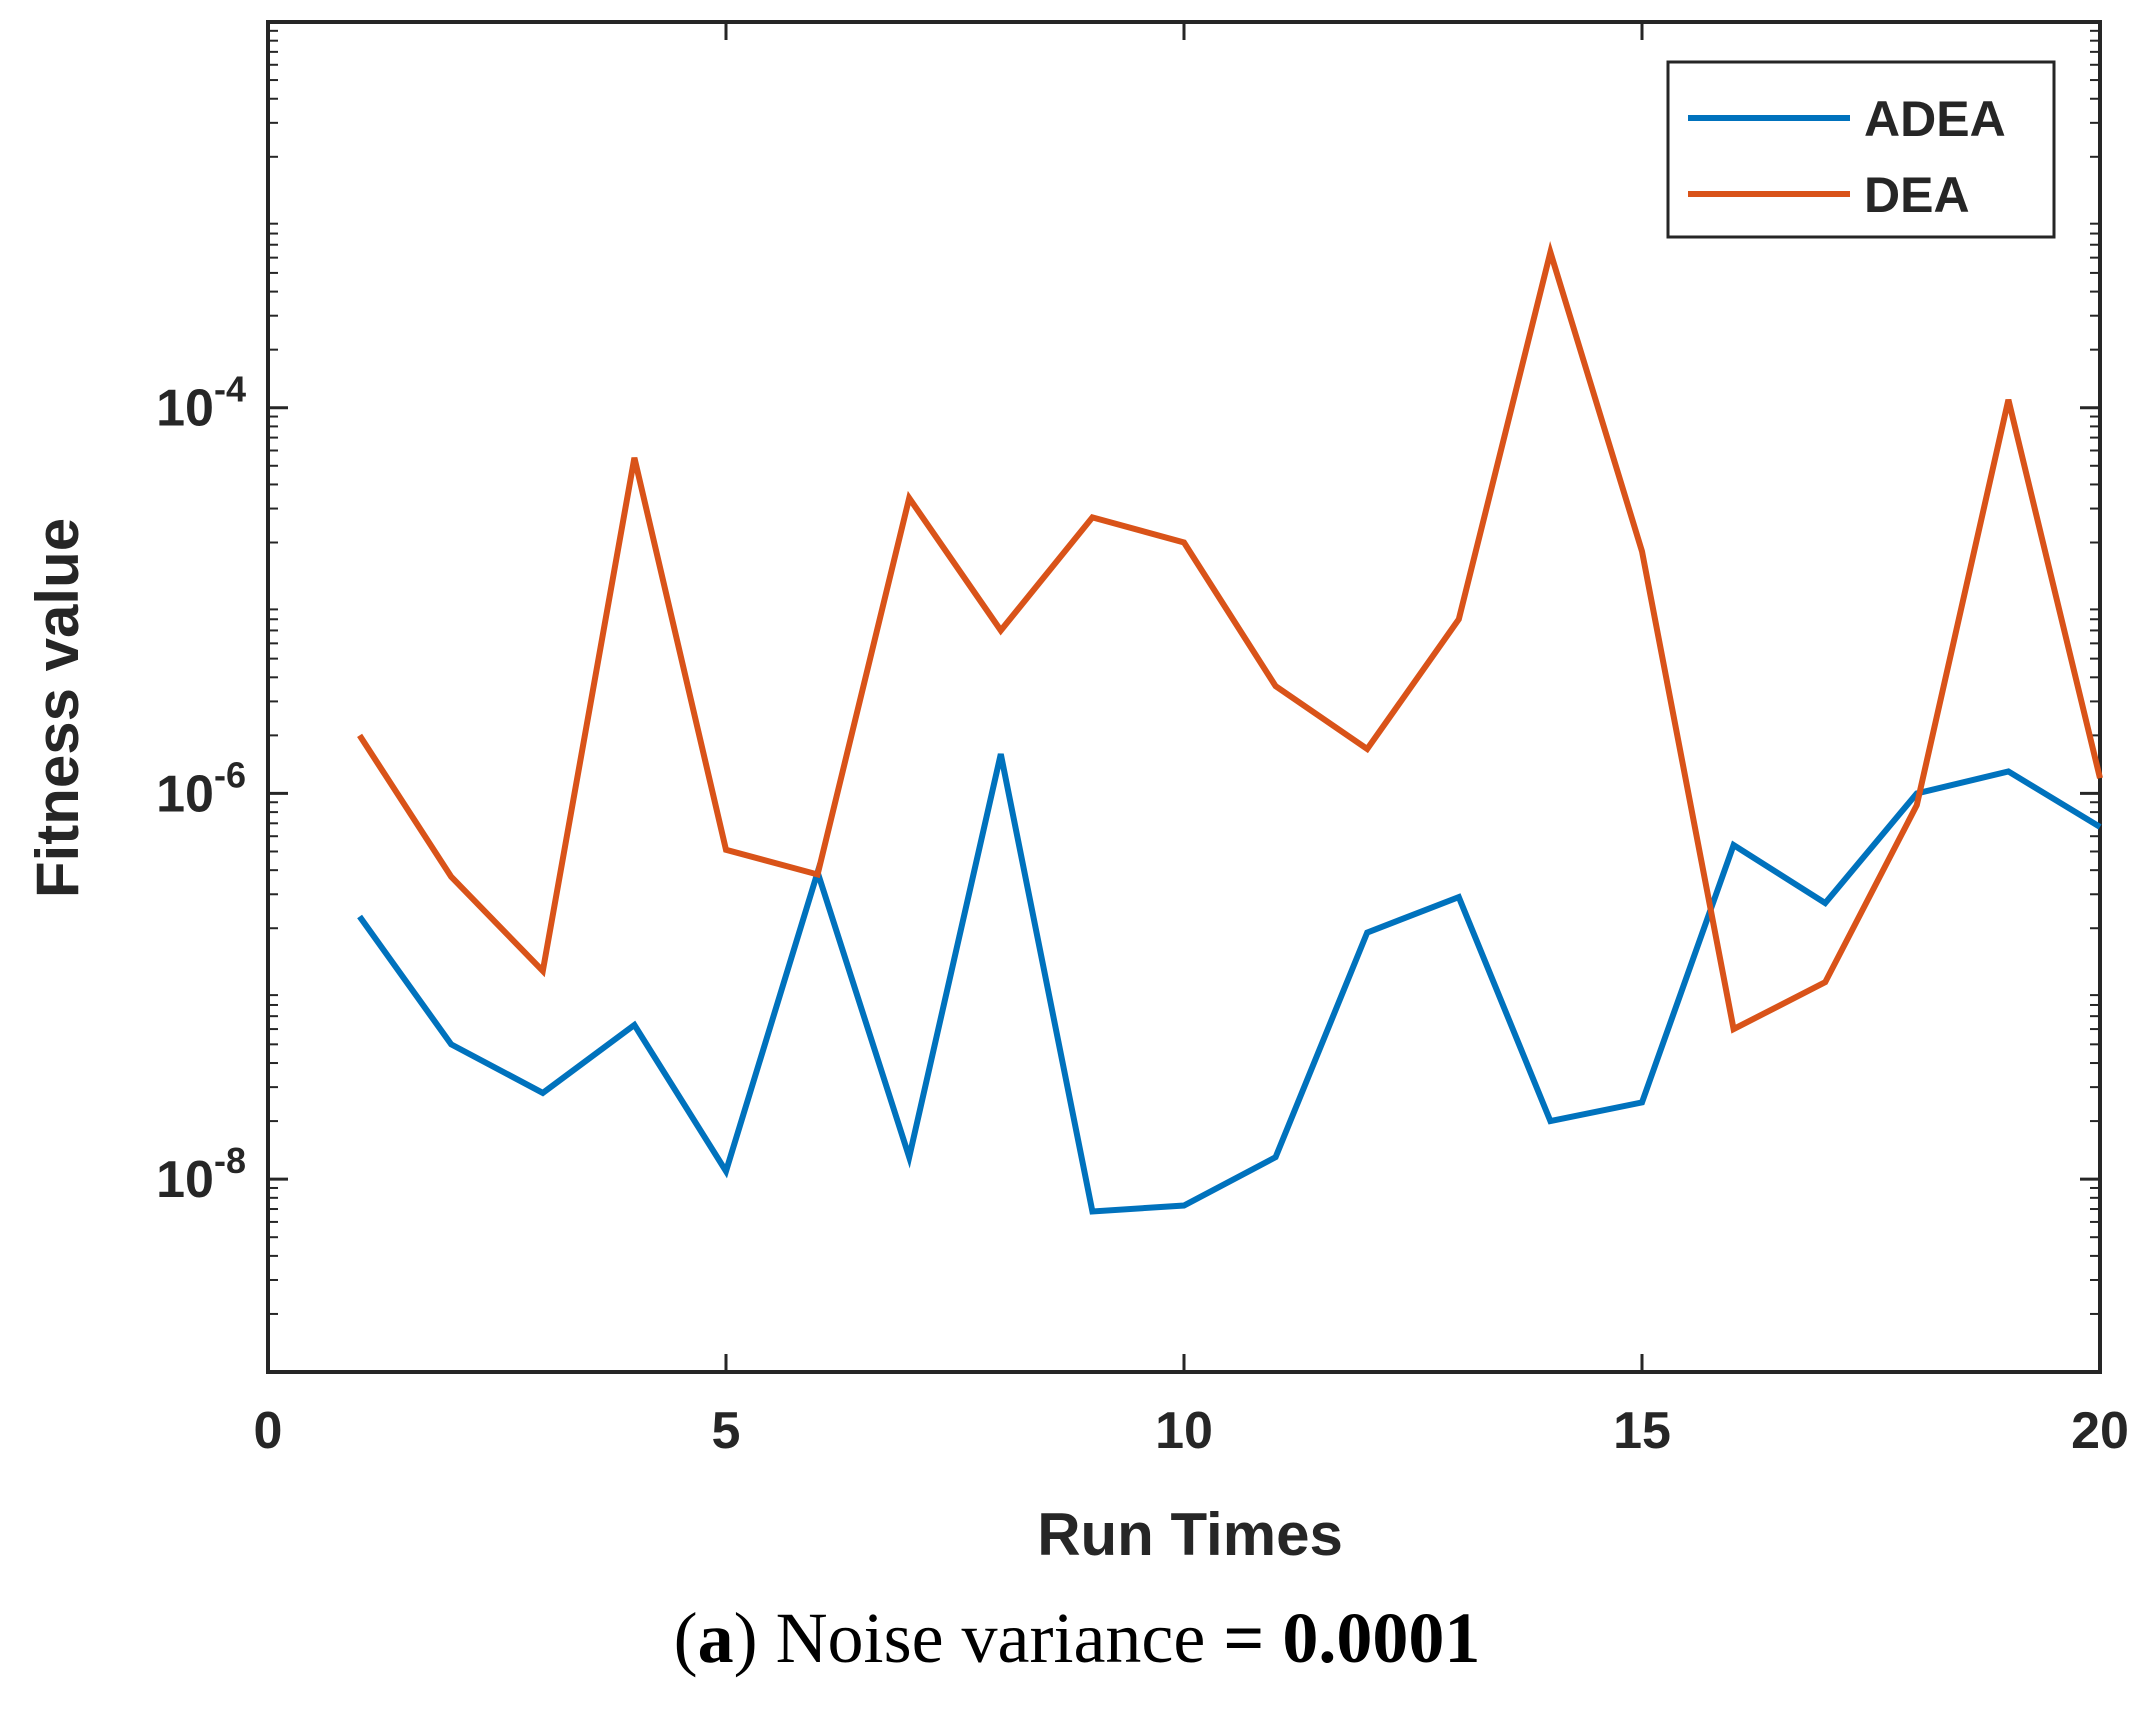 Image resolution: width=2155 pixels, height=1710 pixels. What do you see at coordinates (1190, 1534) in the screenshot?
I see `x-axis-label: Run Times` at bounding box center [1190, 1534].